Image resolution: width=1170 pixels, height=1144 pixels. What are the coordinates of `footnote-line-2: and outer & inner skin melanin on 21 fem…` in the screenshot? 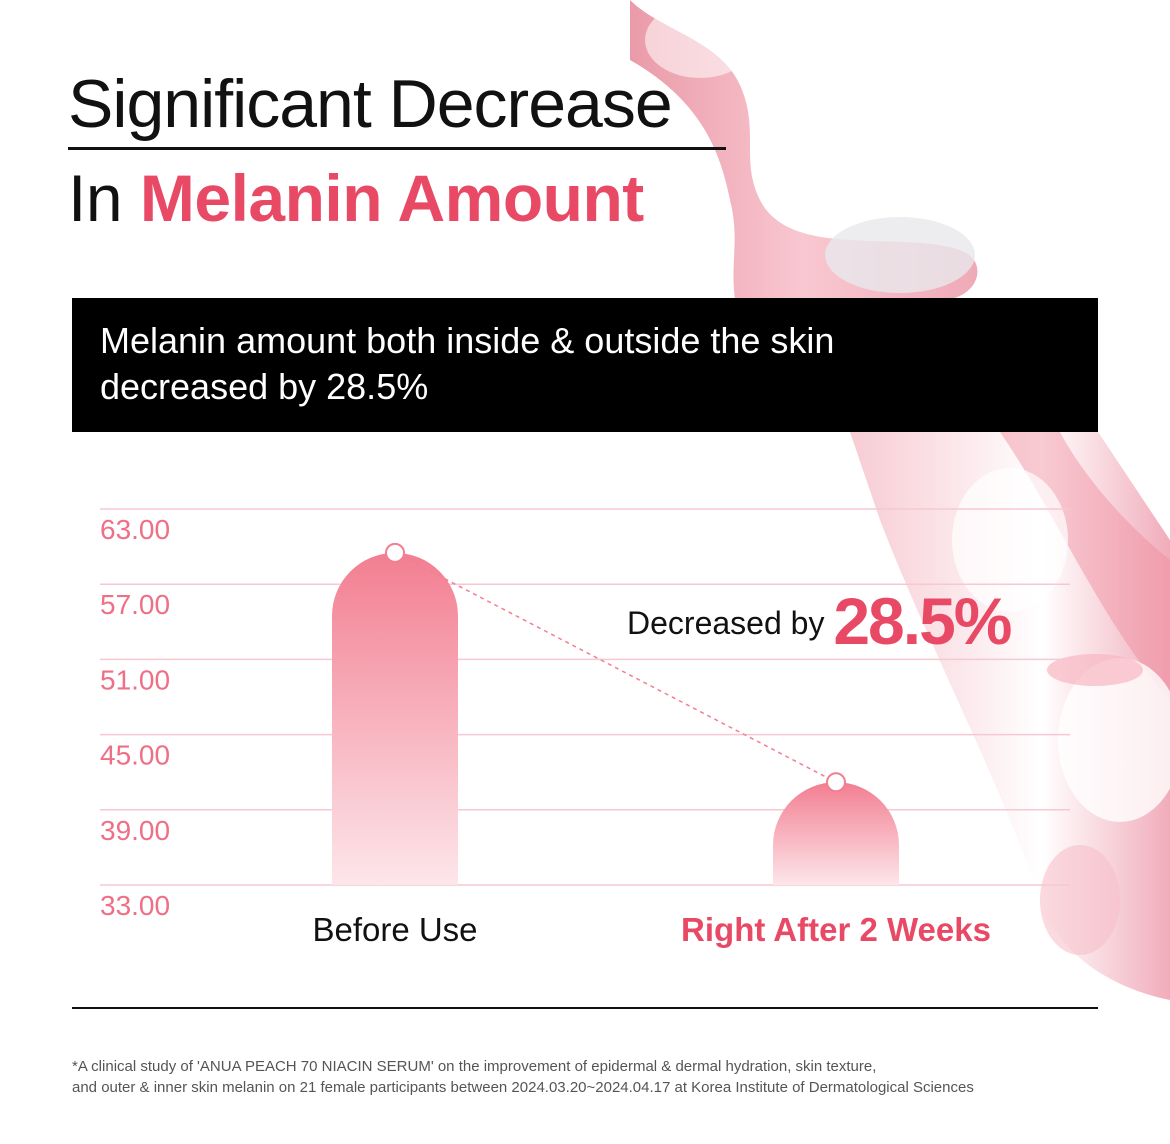 It's located at (523, 1087).